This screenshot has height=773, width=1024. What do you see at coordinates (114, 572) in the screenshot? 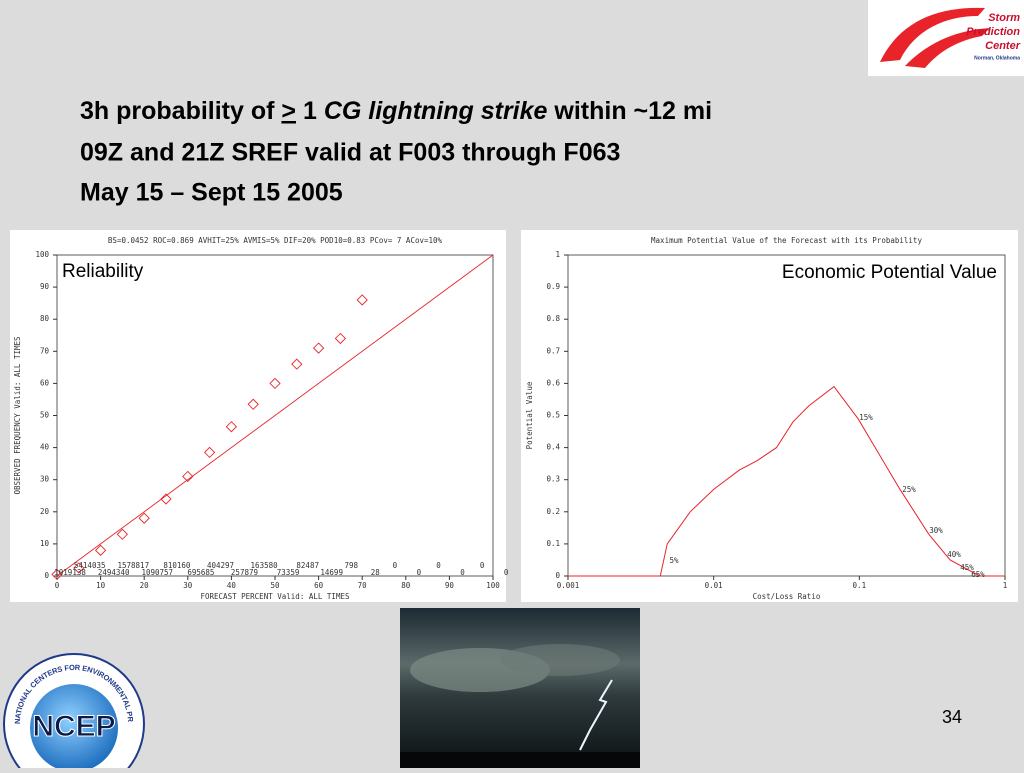
I see `count-label: 2494340` at bounding box center [114, 572].